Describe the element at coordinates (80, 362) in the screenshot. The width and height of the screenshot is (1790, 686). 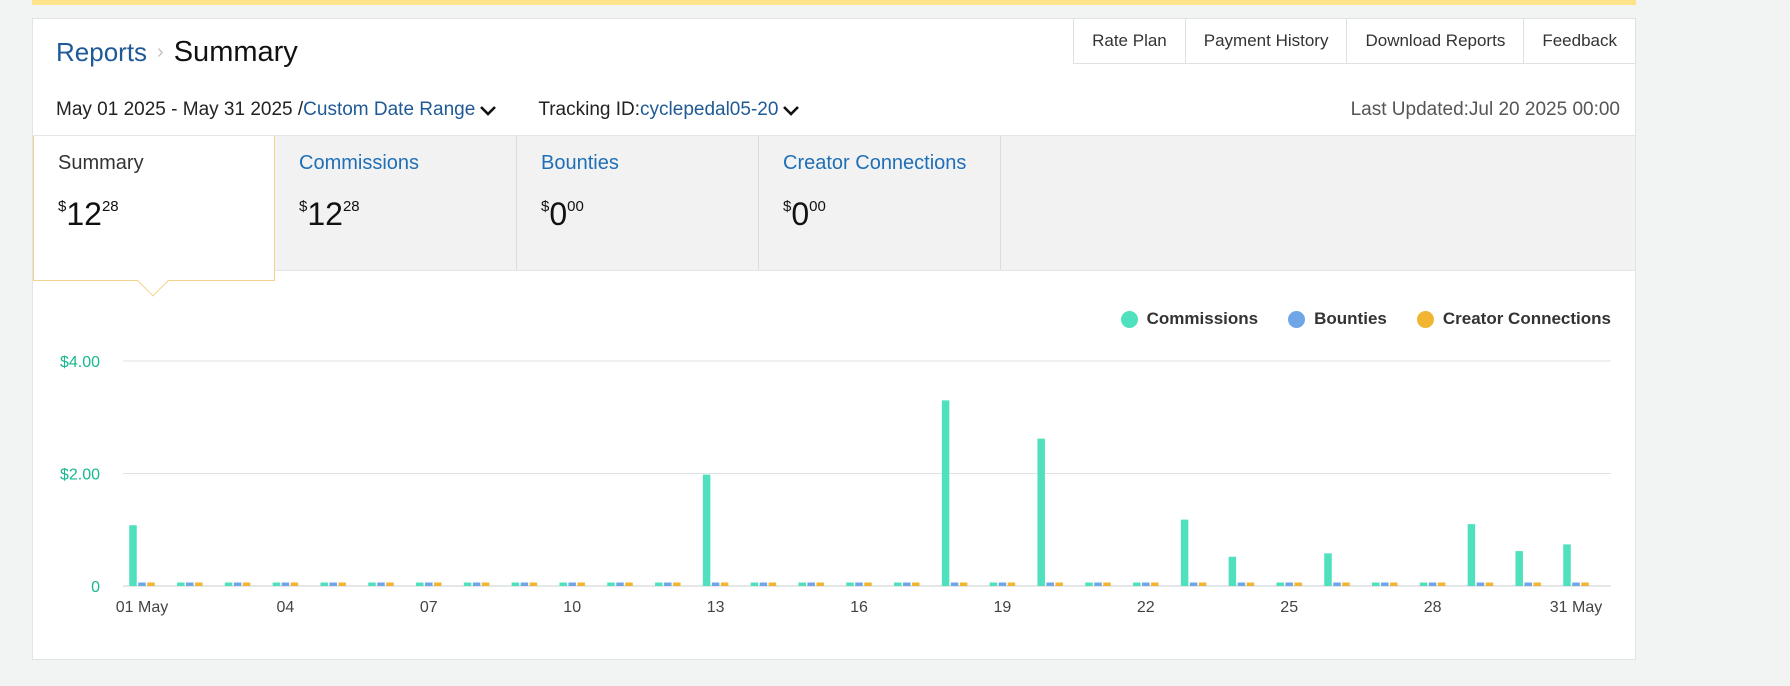
I see `y-tick-label: $4.00` at that location.